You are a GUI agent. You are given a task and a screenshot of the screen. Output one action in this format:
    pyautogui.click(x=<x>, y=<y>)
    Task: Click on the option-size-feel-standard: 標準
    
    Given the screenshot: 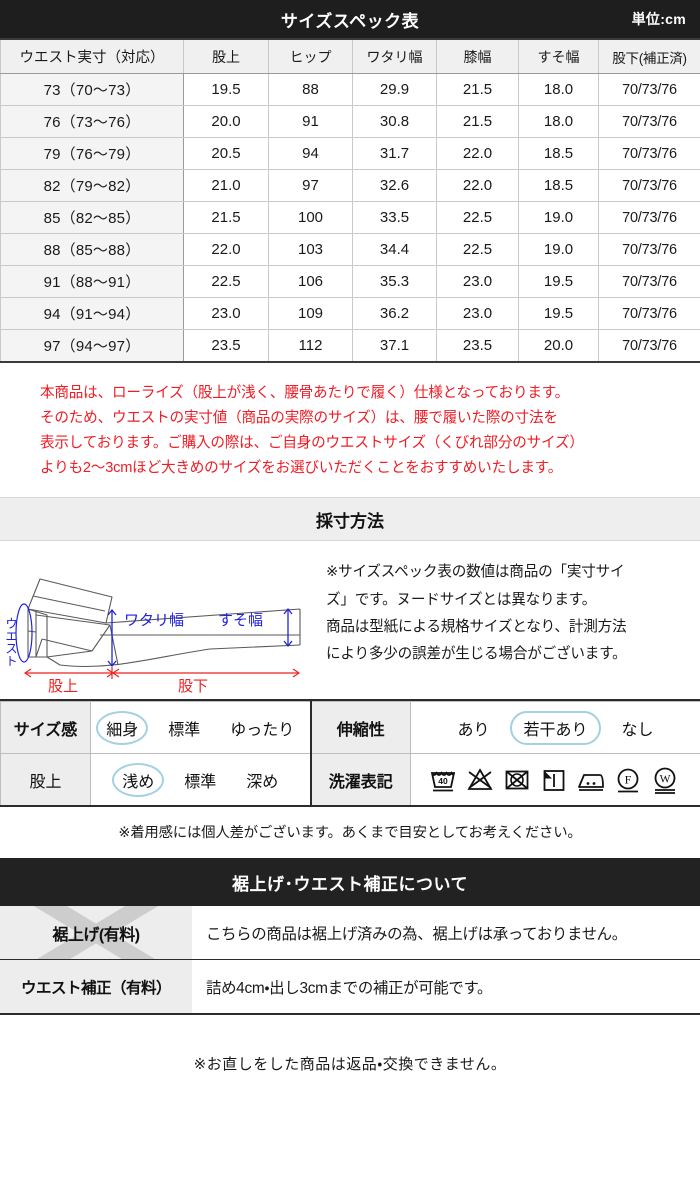 What is the action you would take?
    pyautogui.click(x=184, y=730)
    